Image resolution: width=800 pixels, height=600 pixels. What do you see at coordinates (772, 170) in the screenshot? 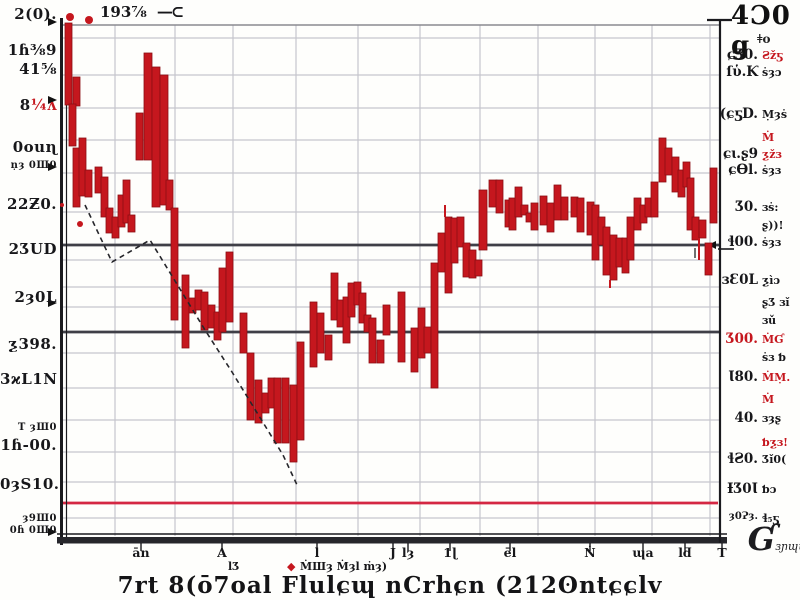
I see `right-panel-note: ṡȝɜ` at bounding box center [772, 170].